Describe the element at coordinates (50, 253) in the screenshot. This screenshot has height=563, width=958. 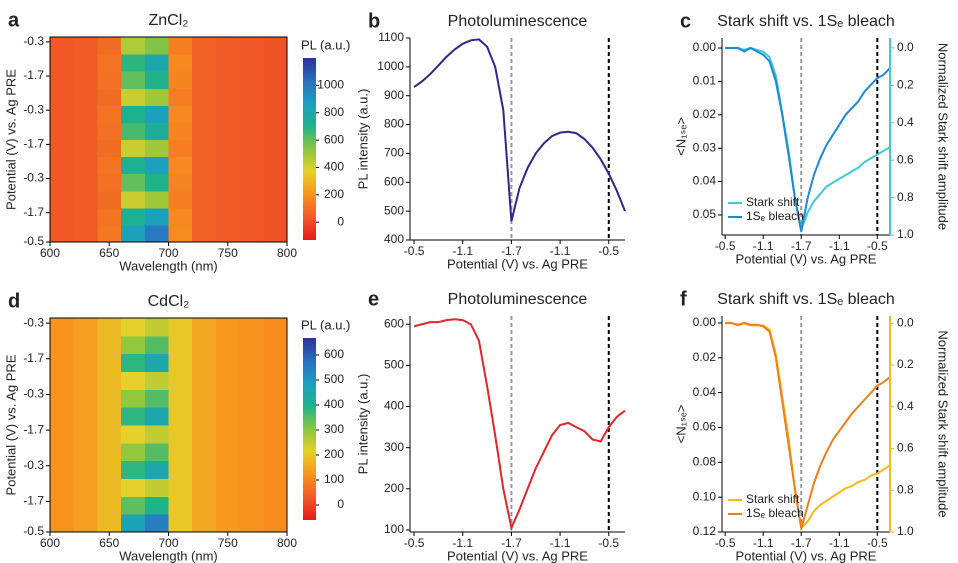
I see `x-tick-label: 600` at that location.